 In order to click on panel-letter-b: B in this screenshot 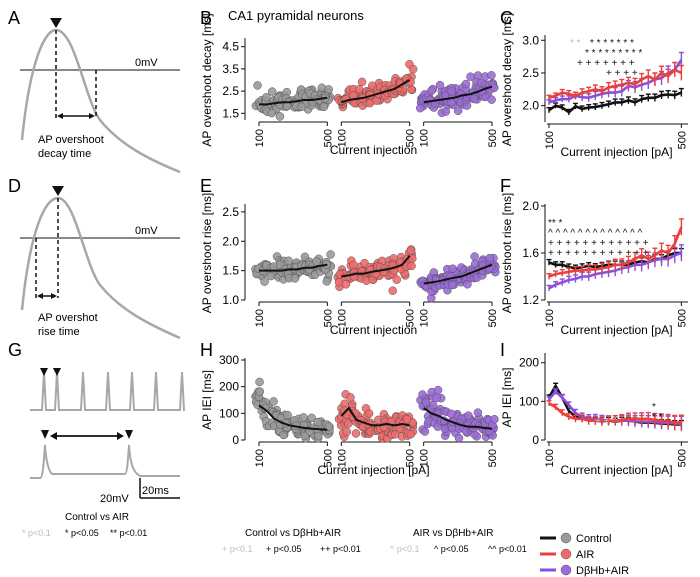, I will do `click(206, 18)`.